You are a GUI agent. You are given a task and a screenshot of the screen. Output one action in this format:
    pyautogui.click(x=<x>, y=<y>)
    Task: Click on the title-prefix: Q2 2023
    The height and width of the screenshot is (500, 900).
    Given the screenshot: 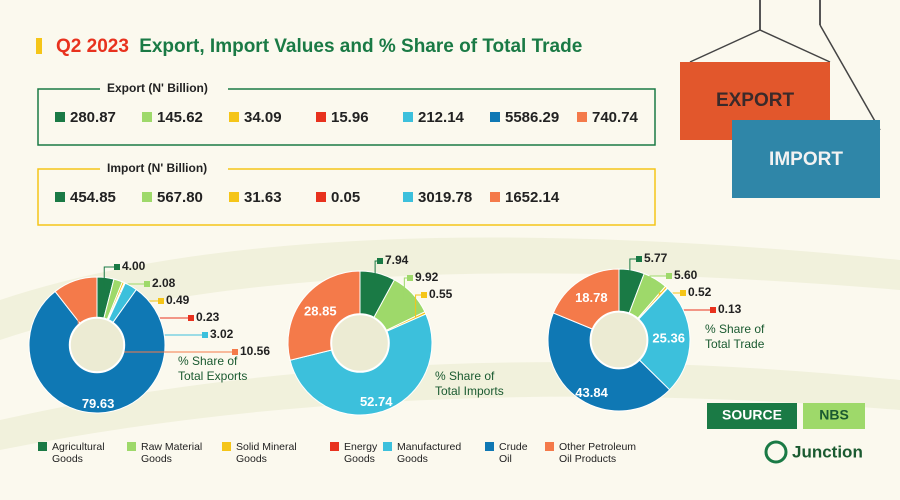 What is the action you would take?
    pyautogui.click(x=92, y=46)
    